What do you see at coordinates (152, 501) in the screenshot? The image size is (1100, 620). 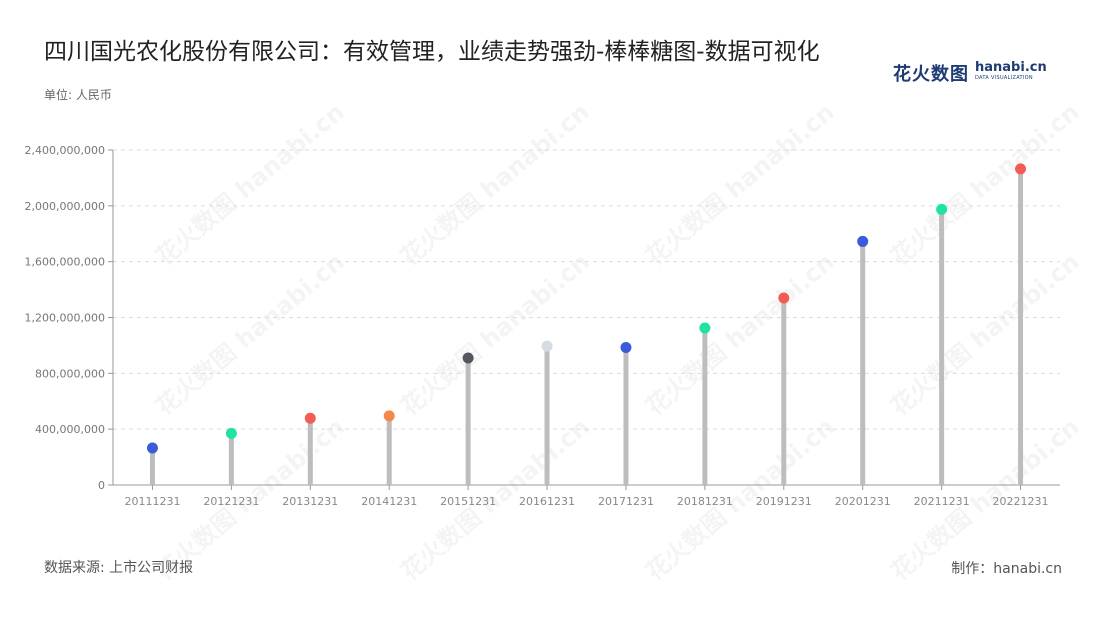 I see `x-tick-label: 20111231` at bounding box center [152, 501].